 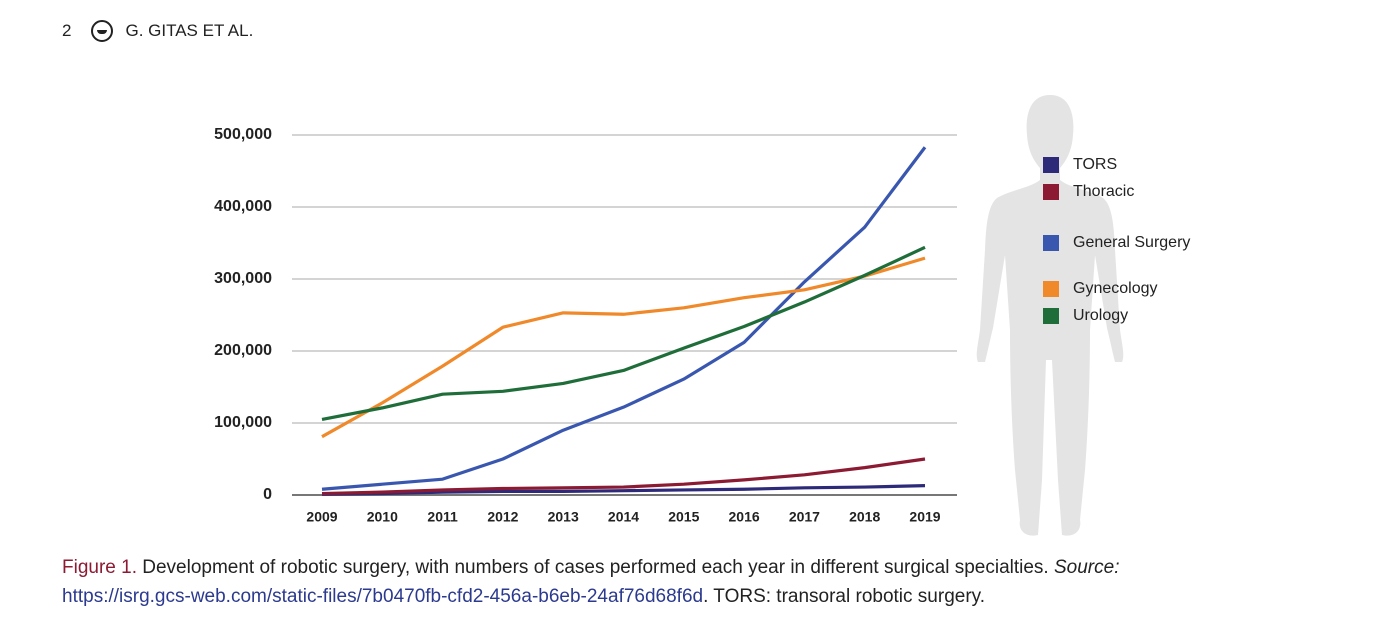 What do you see at coordinates (1095, 164) in the screenshot?
I see `legend-label: TORS` at bounding box center [1095, 164].